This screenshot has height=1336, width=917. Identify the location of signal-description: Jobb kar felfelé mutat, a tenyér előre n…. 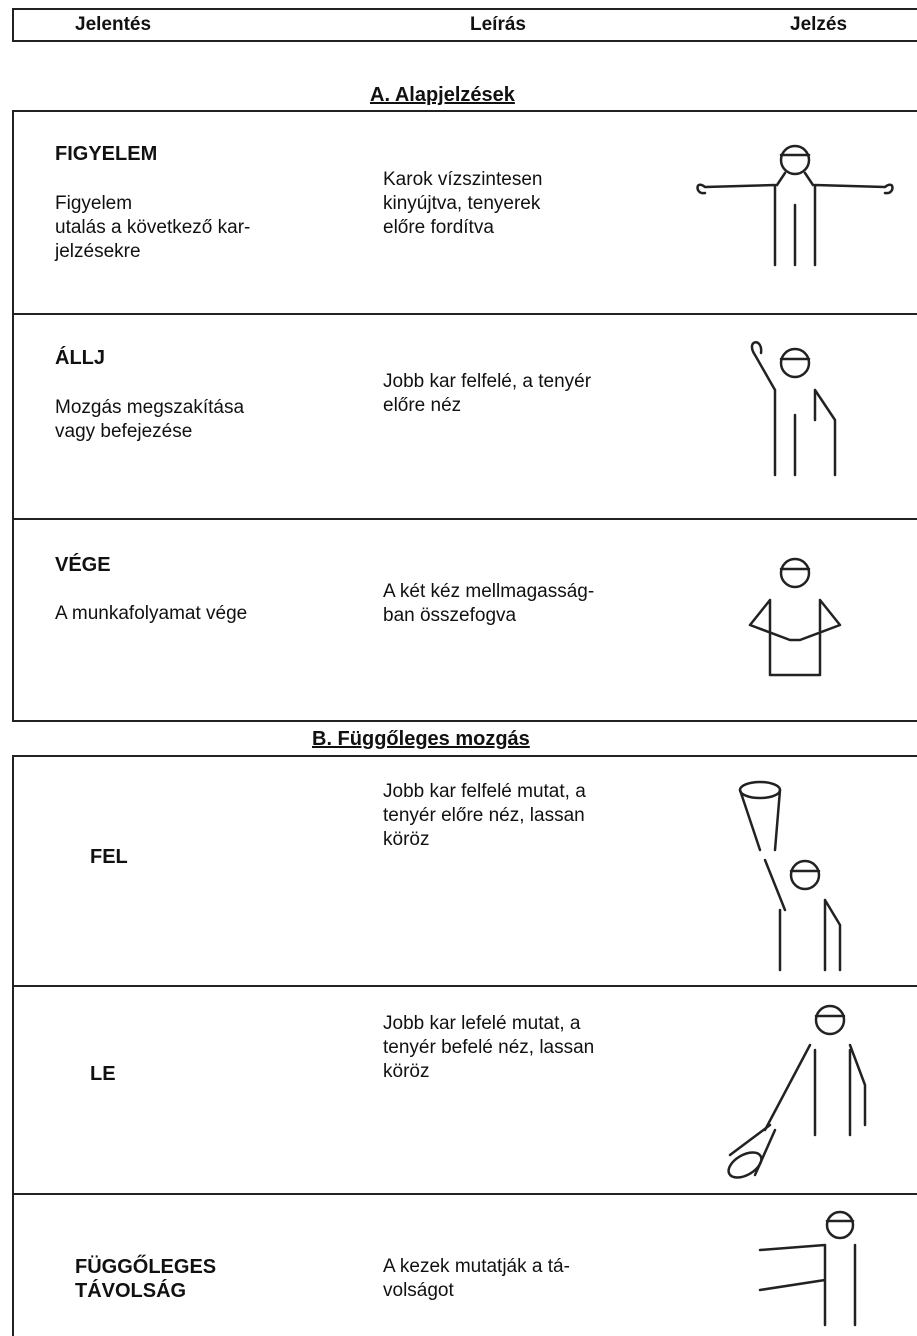
(484, 815).